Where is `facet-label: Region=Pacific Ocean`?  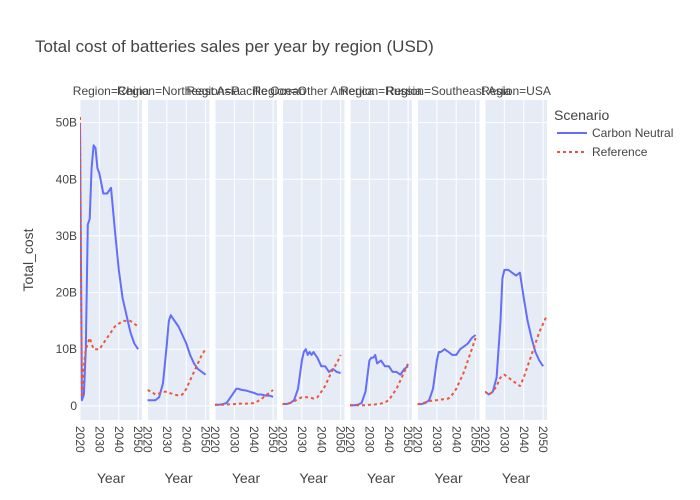 facet-label: Region=Pacific Ocean is located at coordinates (245, 91).